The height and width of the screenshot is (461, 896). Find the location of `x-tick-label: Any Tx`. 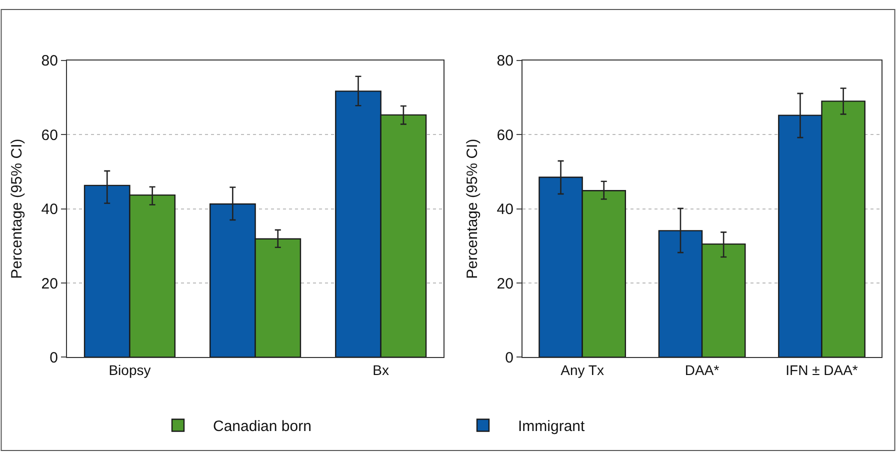

x-tick-label: Any Tx is located at coordinates (582, 370).